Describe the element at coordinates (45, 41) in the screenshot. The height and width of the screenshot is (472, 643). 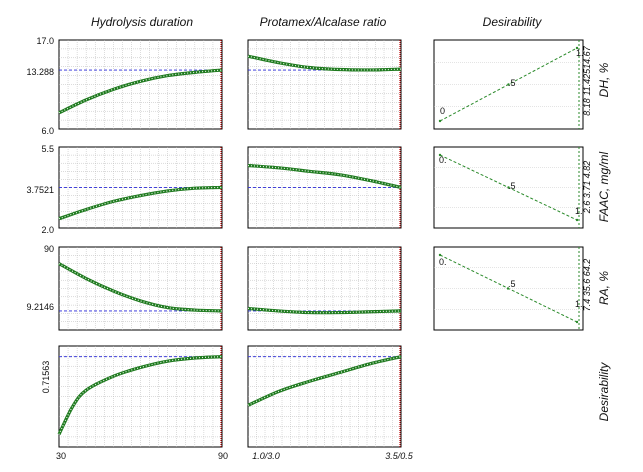
I see `row1-y-top-tick: 17.0` at that location.